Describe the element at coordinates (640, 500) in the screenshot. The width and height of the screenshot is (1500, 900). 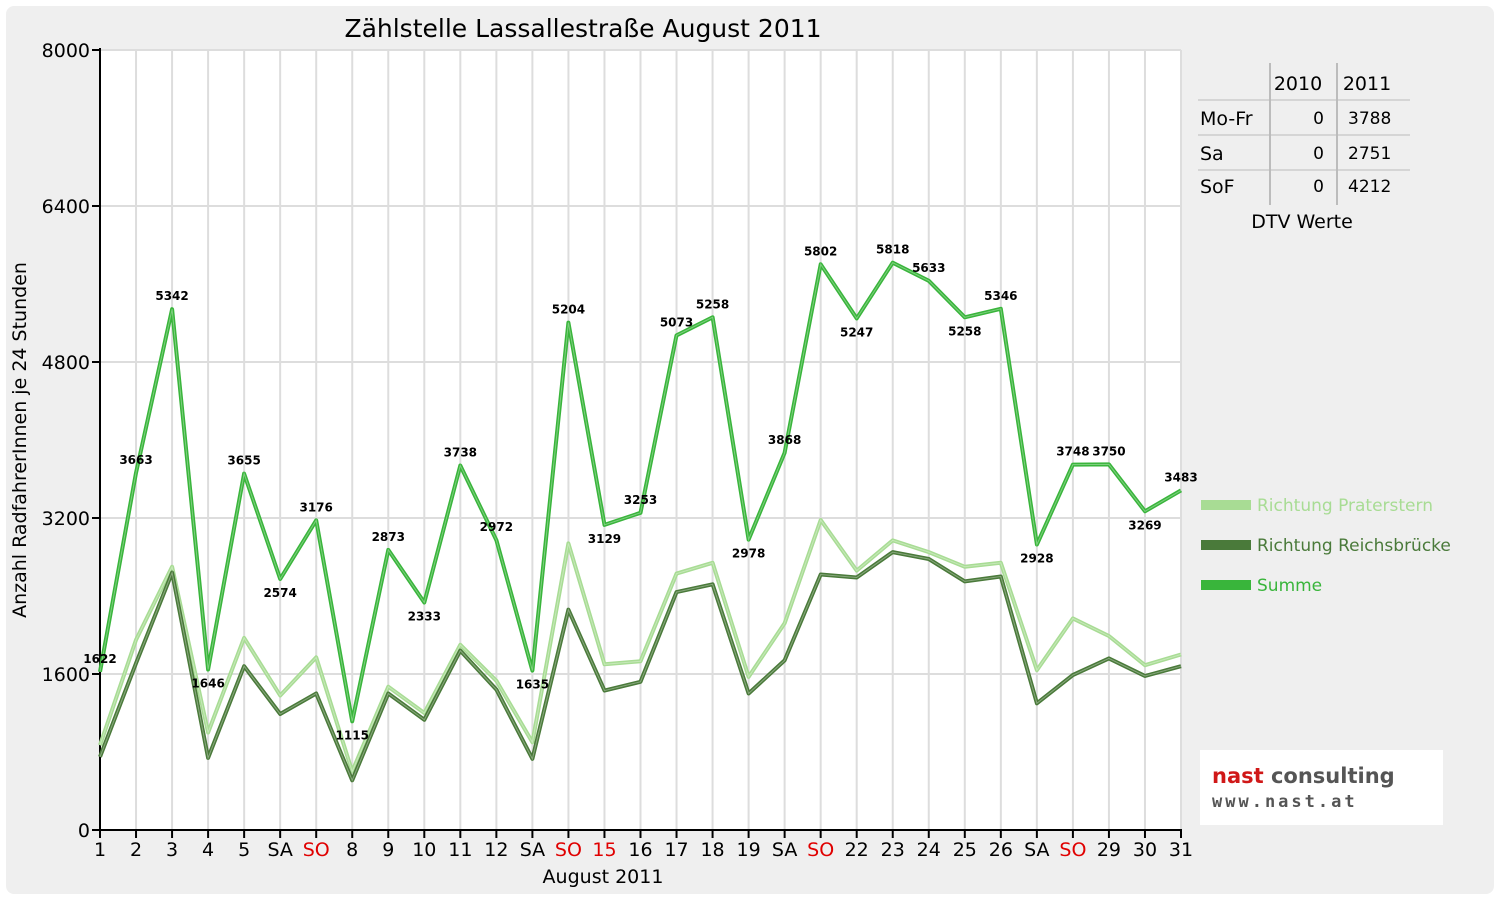
I see `data-label: 3253` at that location.